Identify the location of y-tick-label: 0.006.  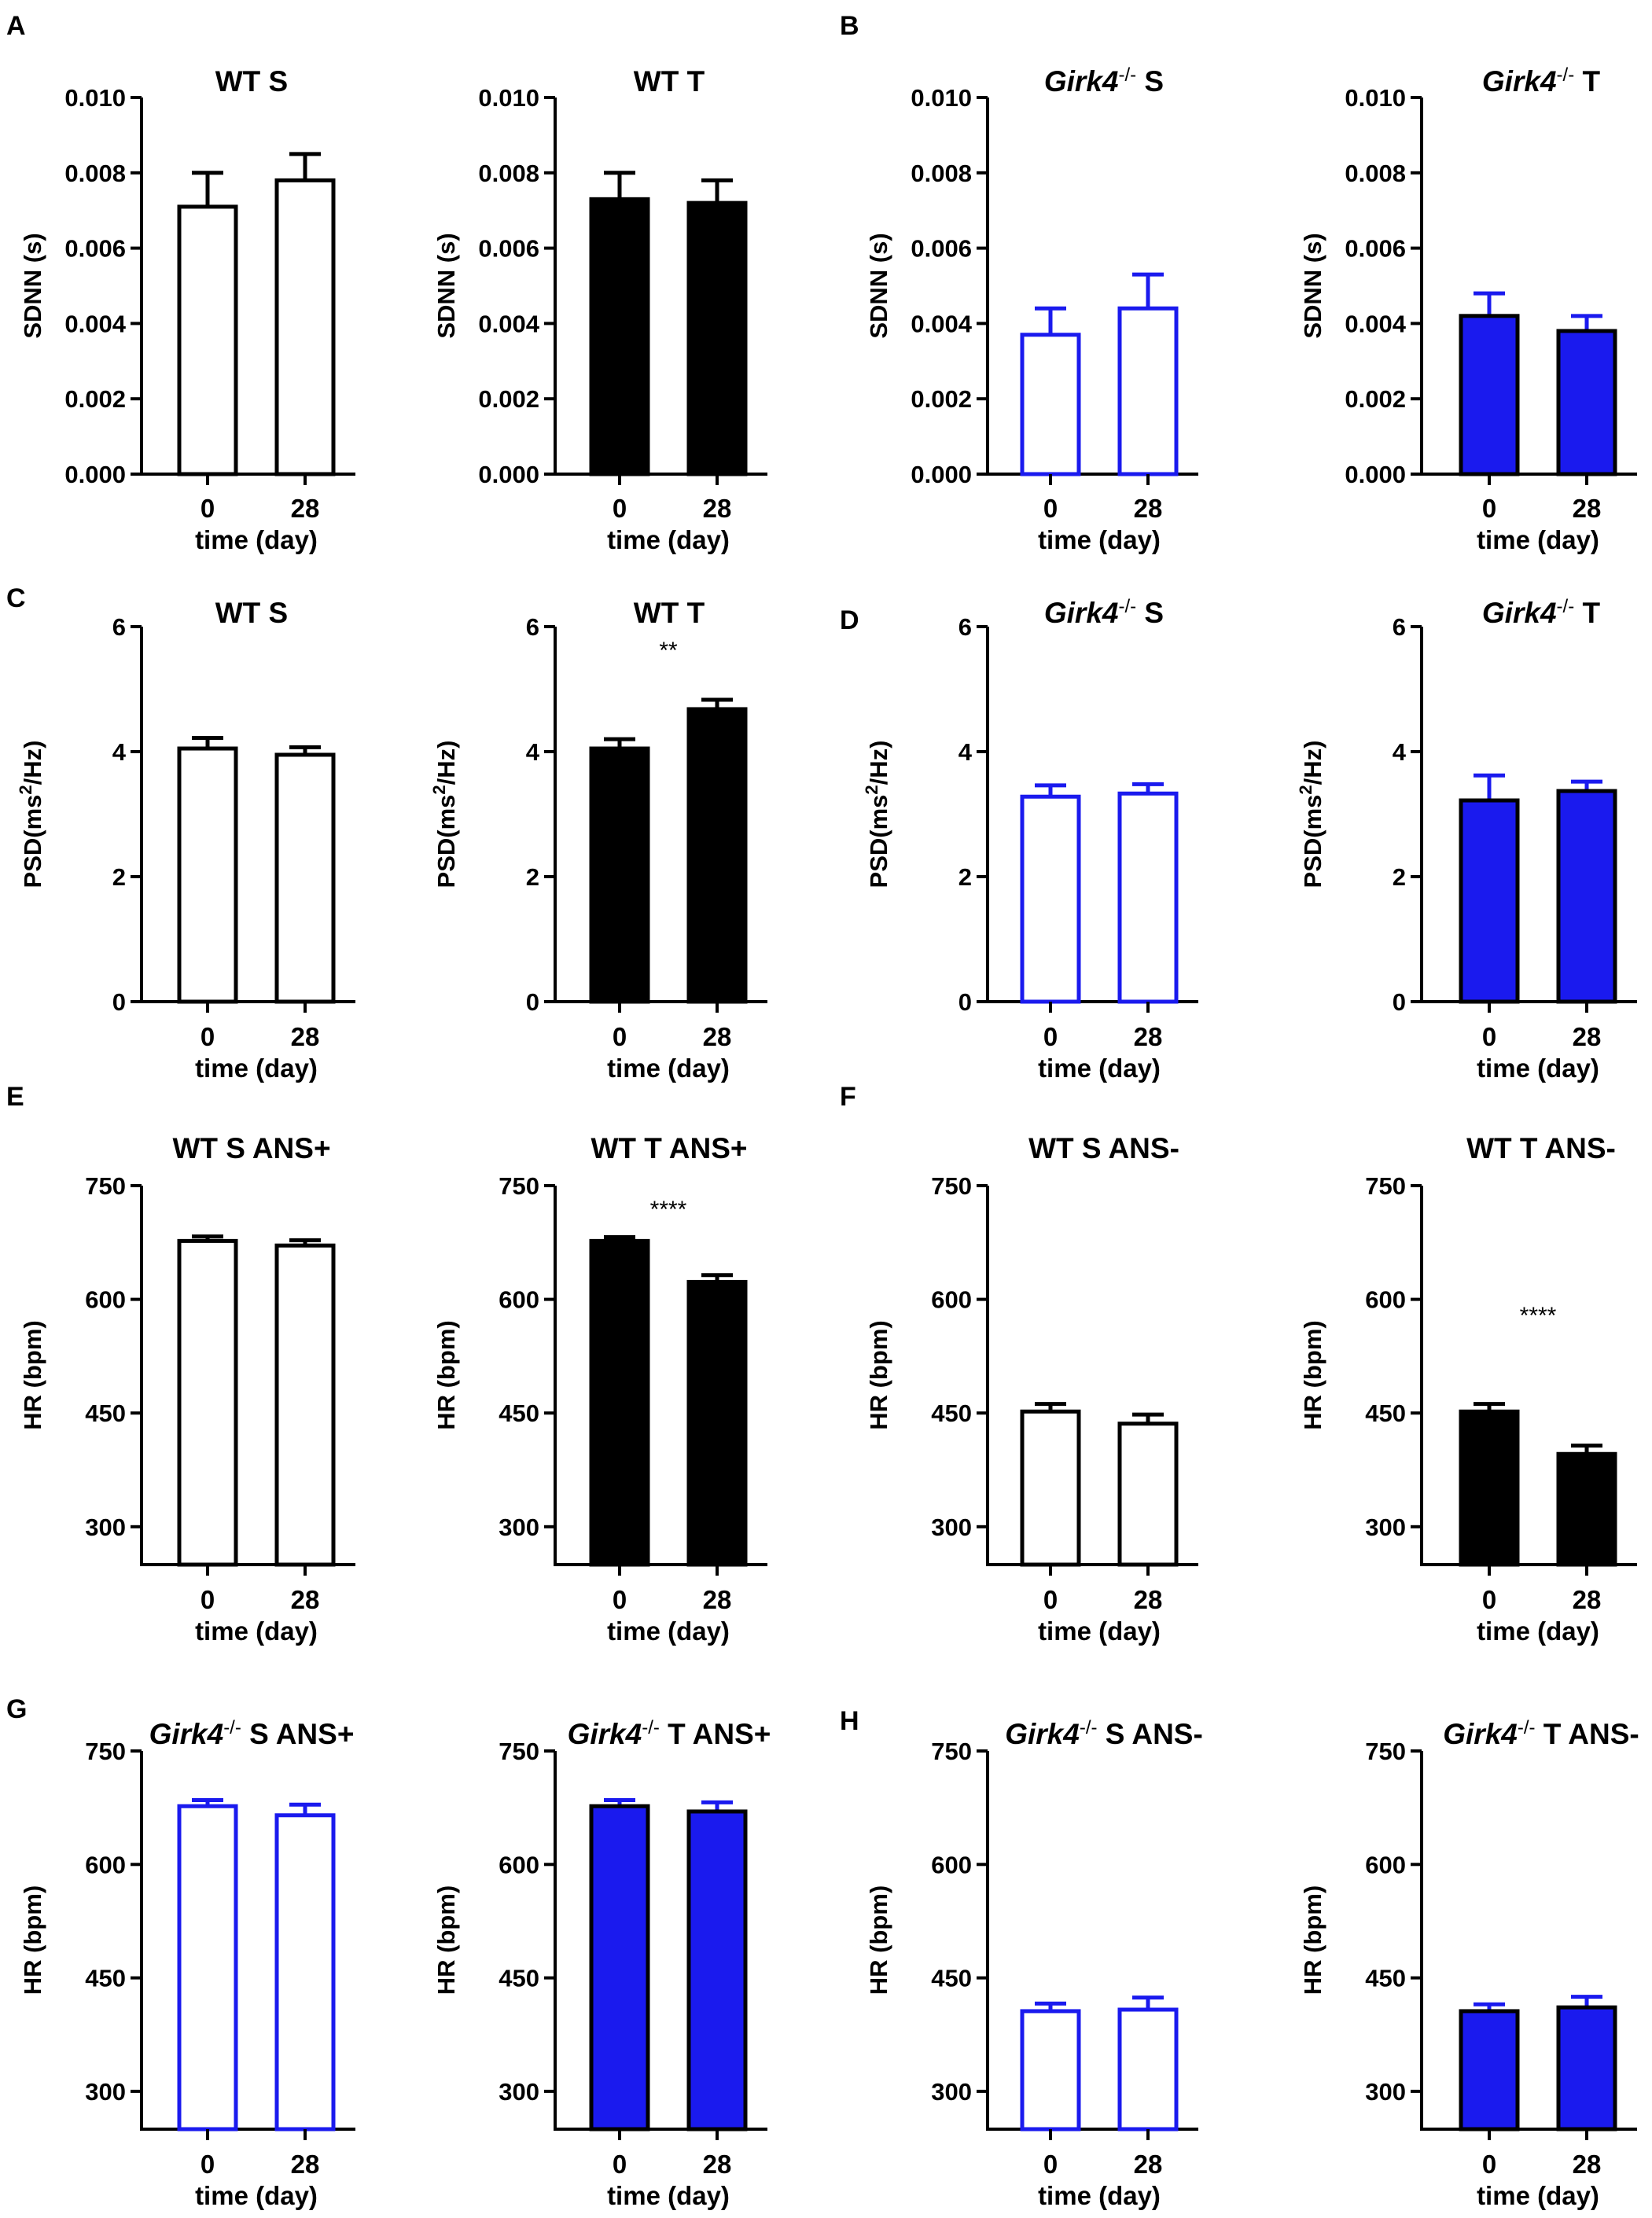
(95, 249).